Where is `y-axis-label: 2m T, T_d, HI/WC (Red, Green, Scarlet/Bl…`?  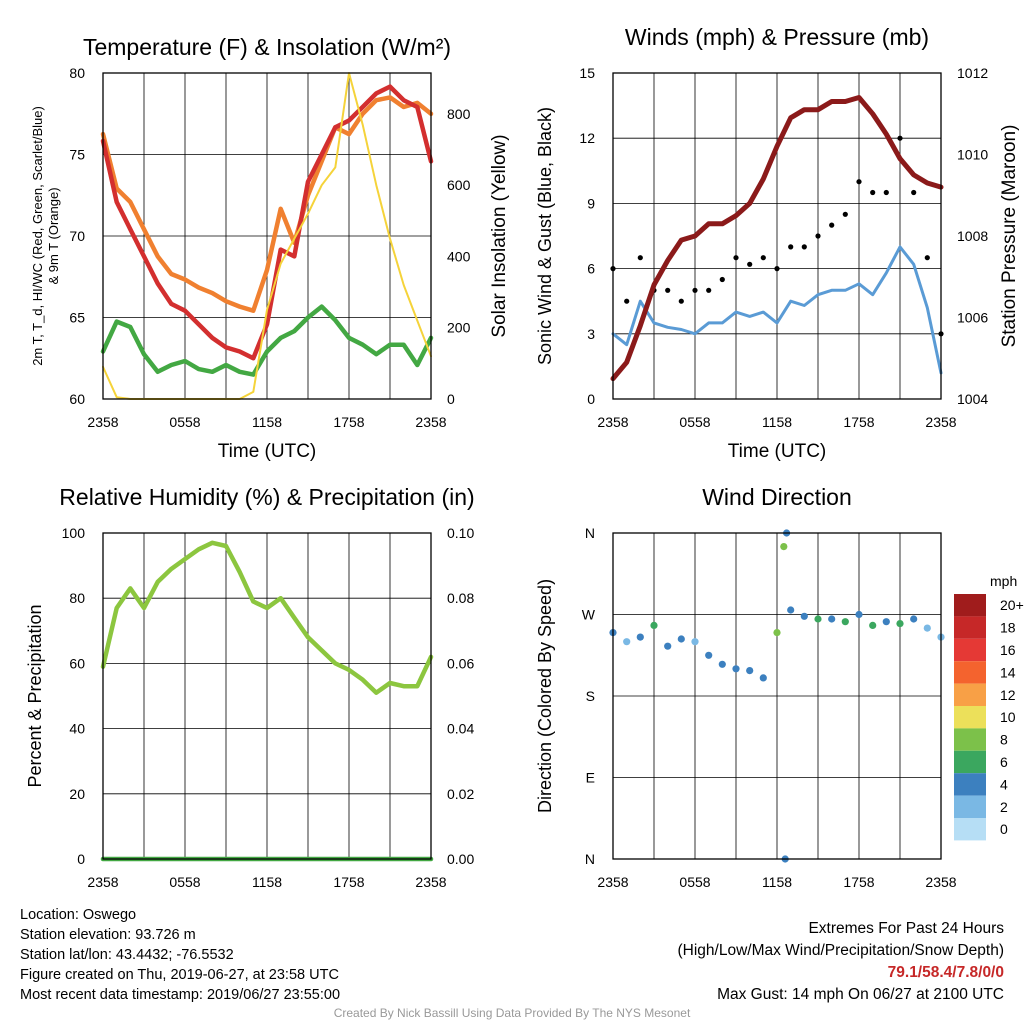 y-axis-label: 2m T, T_d, HI/WC (Red, Green, Scarlet/Bl… is located at coordinates (45, 236).